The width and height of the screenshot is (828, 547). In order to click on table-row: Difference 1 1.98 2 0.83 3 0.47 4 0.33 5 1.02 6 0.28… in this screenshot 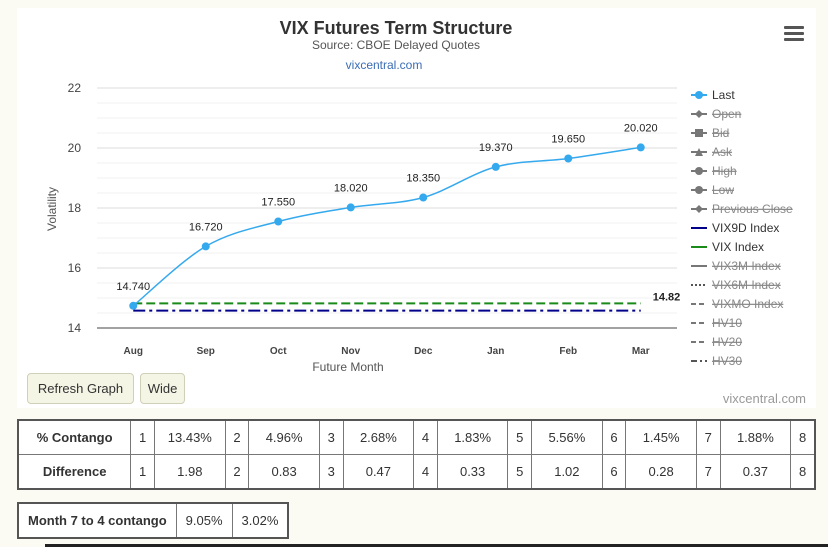, I will do `click(416, 472)`.